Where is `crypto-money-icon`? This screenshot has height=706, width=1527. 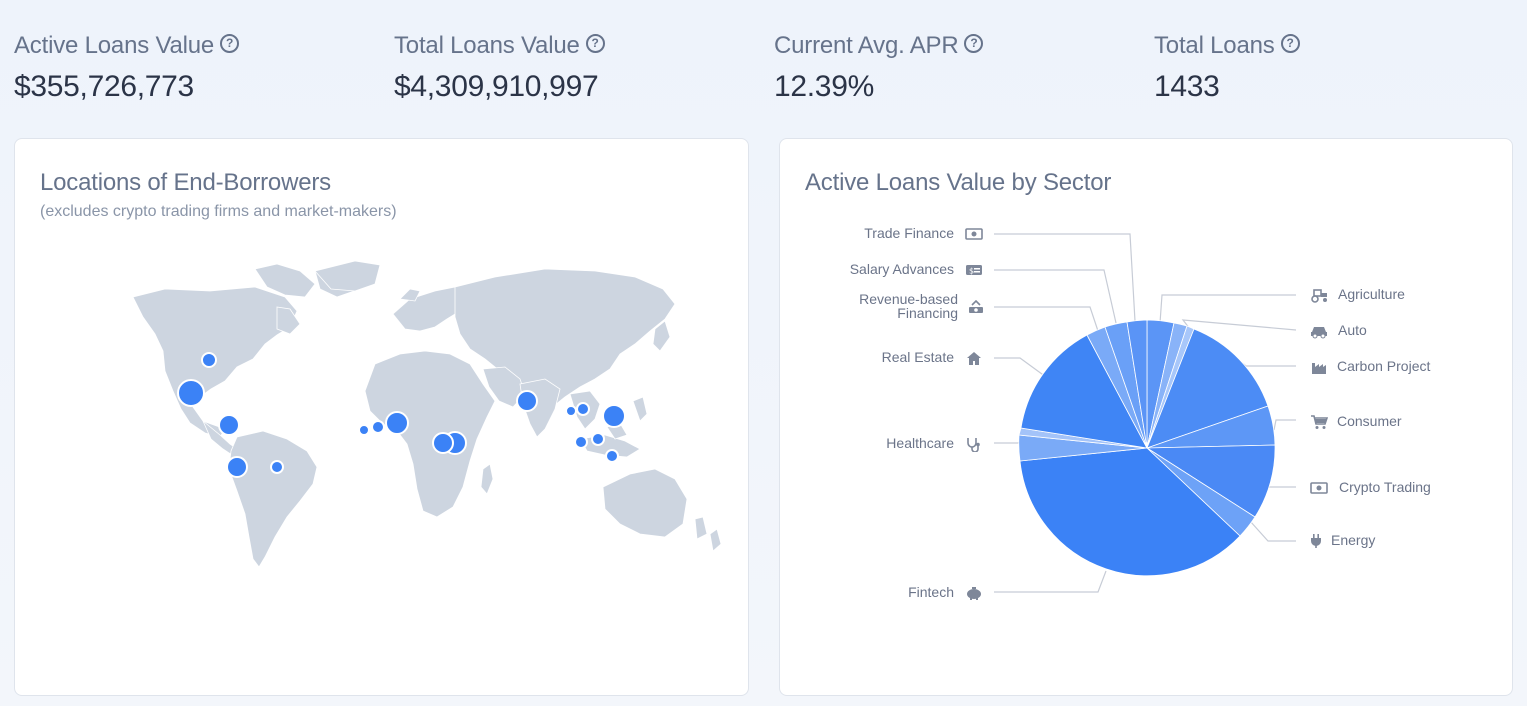 crypto-money-icon is located at coordinates (1319, 488).